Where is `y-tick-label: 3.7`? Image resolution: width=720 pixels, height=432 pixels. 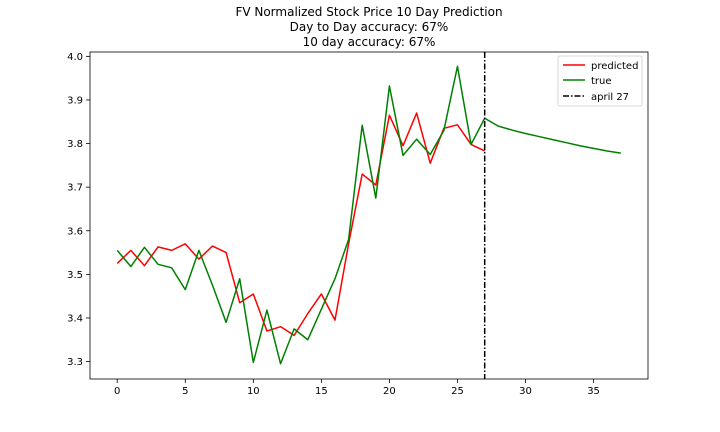
y-tick-label: 3.7 is located at coordinates (75, 188).